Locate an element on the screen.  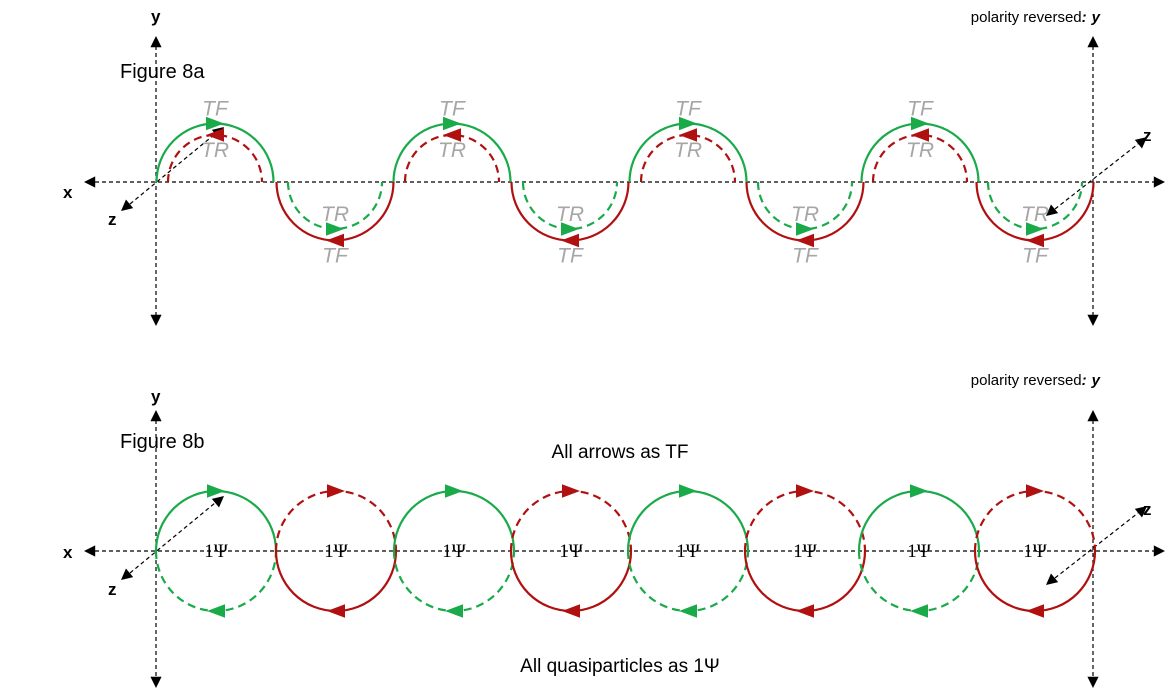
lower-tf-label-3: TF is located at coordinates (805, 256).